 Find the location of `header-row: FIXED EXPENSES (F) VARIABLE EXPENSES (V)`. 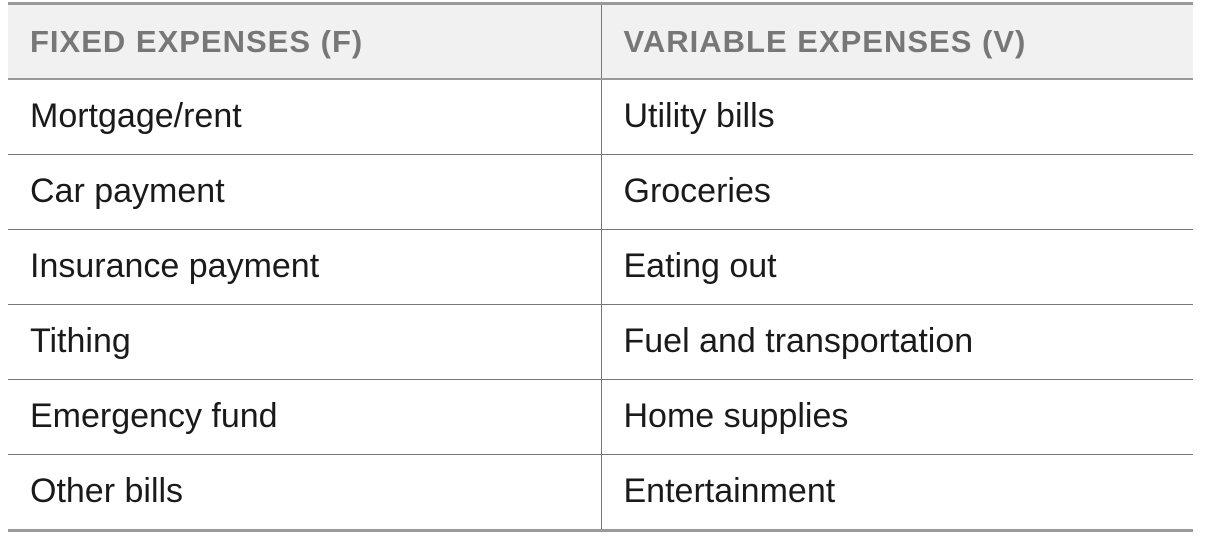

header-row: FIXED EXPENSES (F) VARIABLE EXPENSES (V) is located at coordinates (600, 42).